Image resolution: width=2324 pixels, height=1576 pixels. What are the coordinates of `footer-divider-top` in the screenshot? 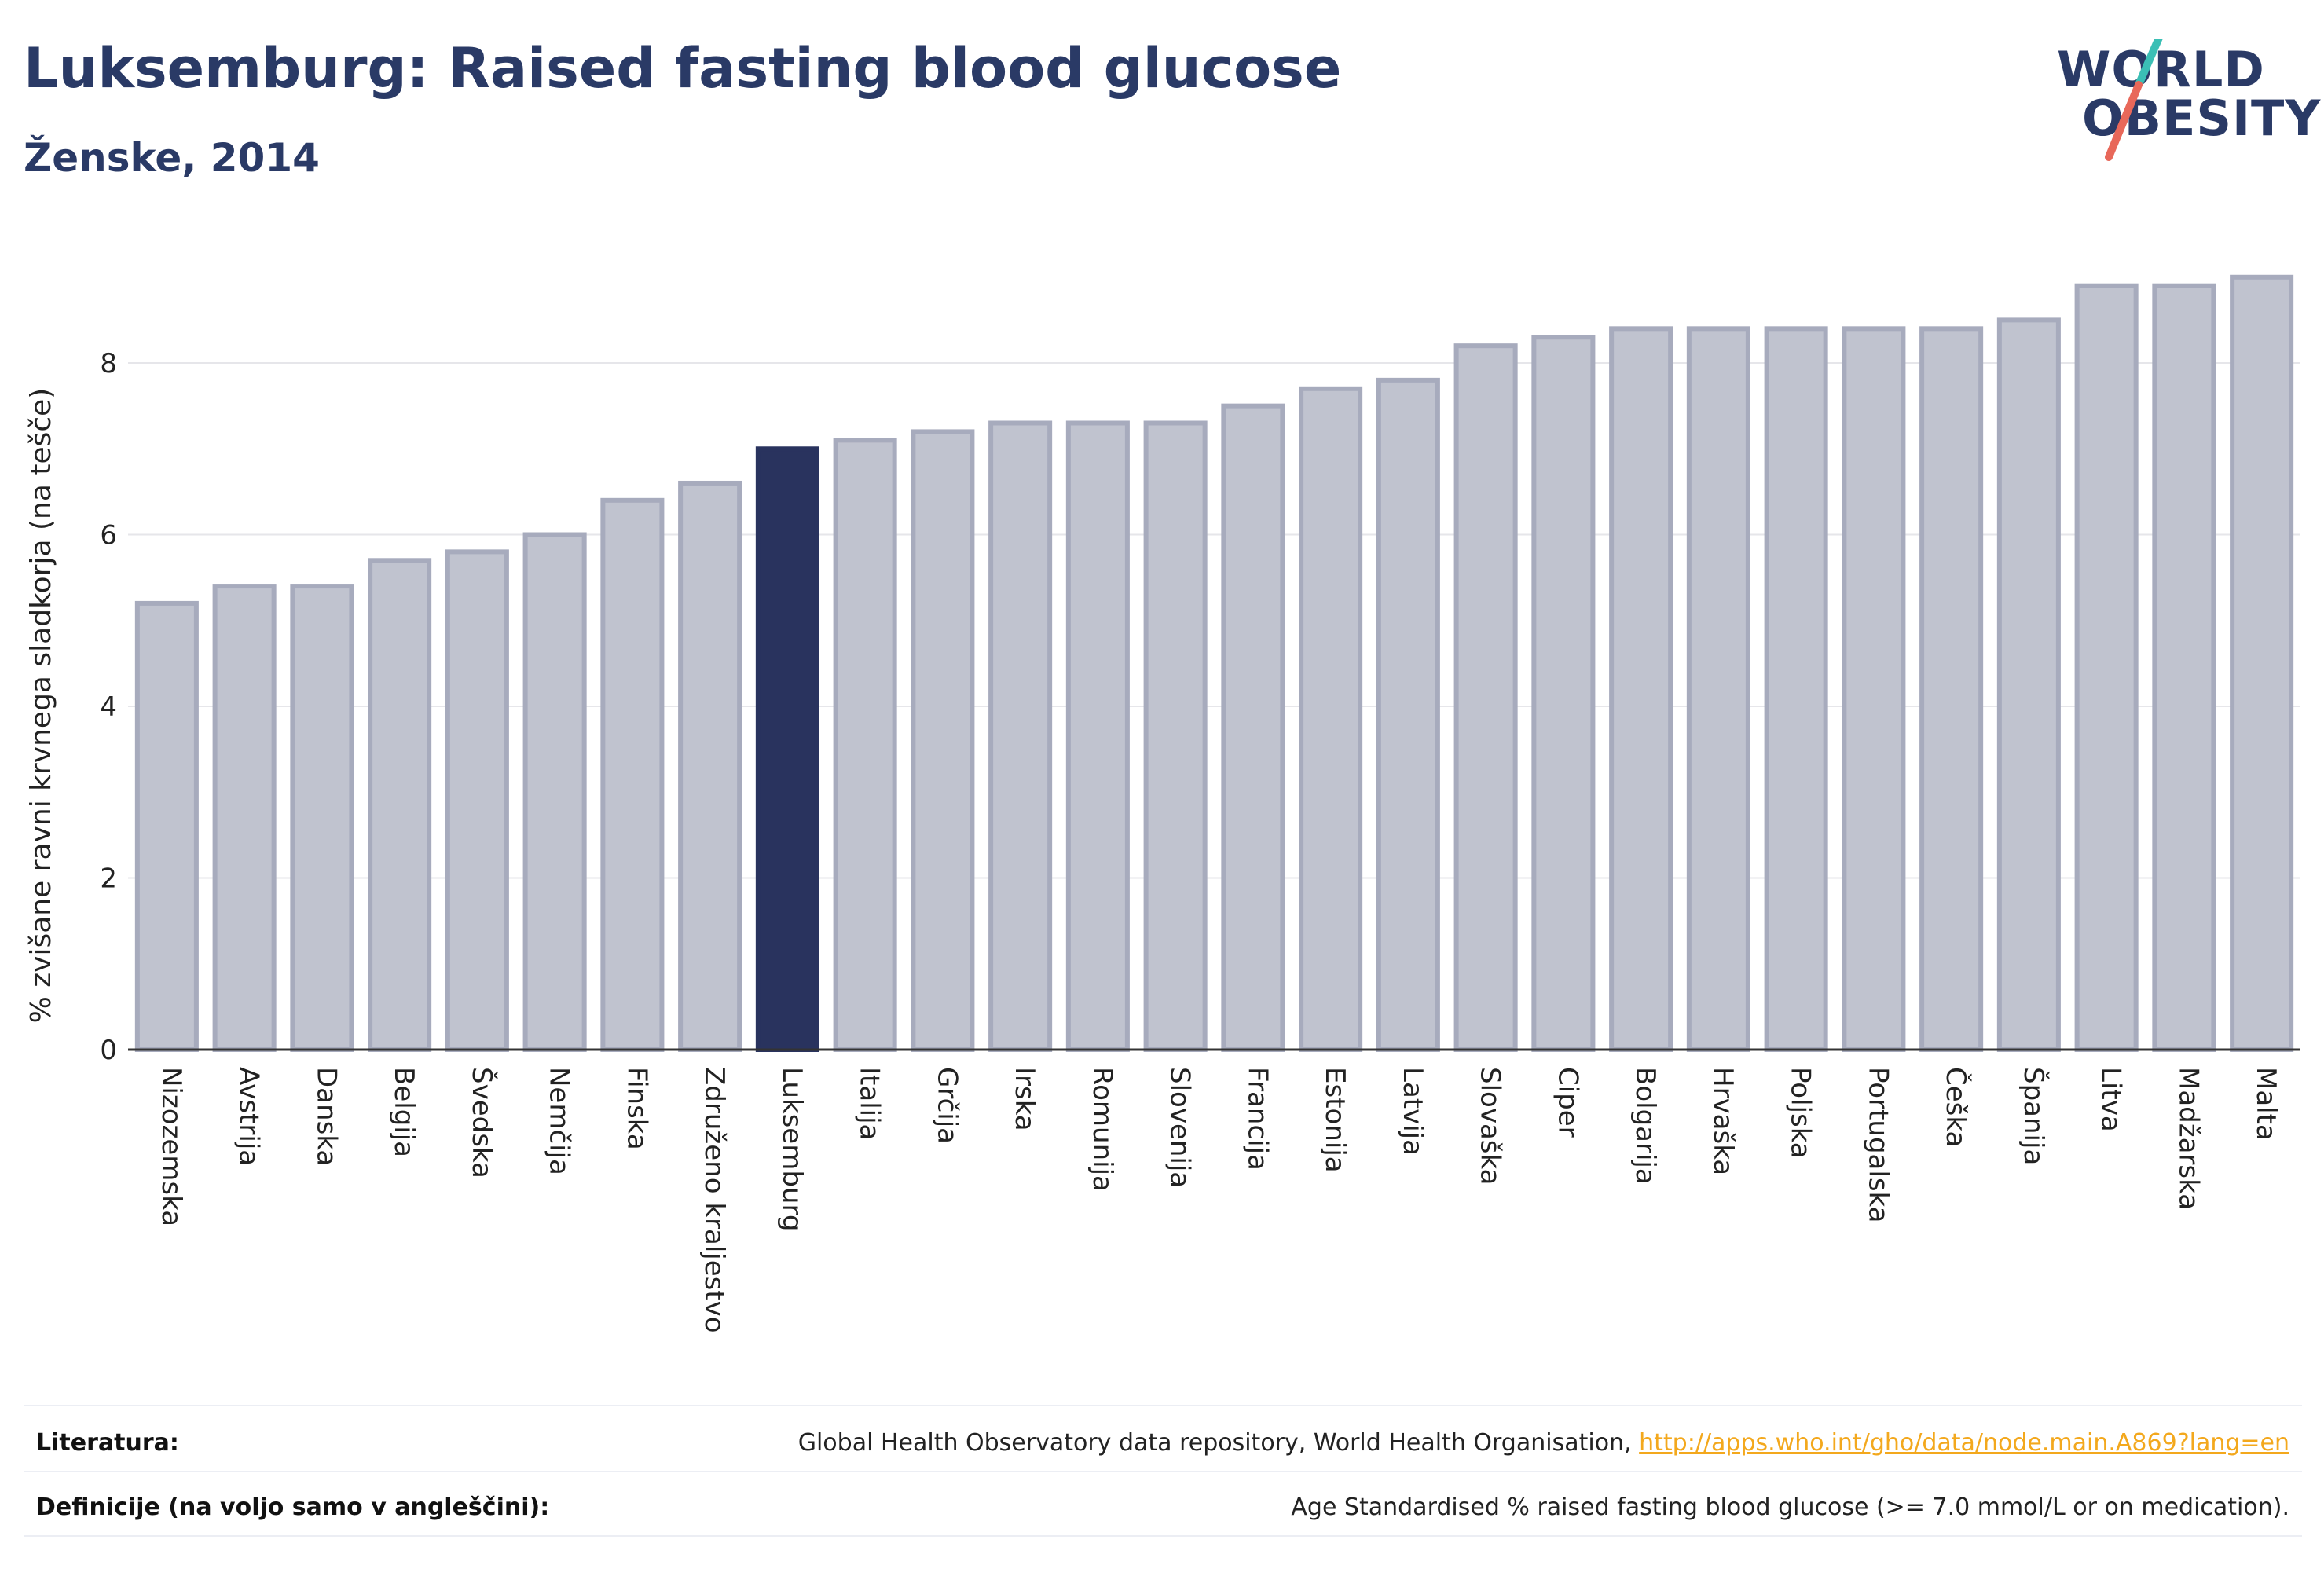 It's located at (1163, 1405).